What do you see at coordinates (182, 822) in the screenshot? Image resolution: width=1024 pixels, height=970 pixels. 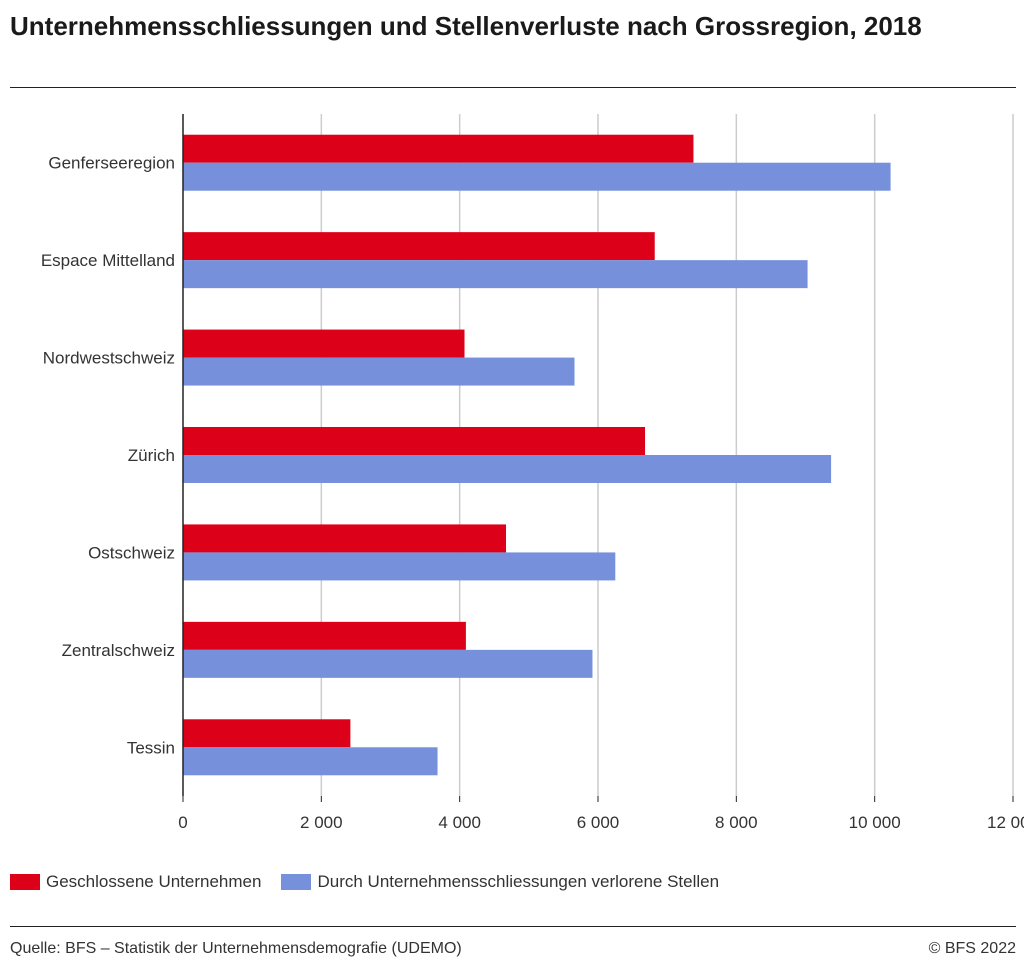 I see `x-tick-label: 0` at bounding box center [182, 822].